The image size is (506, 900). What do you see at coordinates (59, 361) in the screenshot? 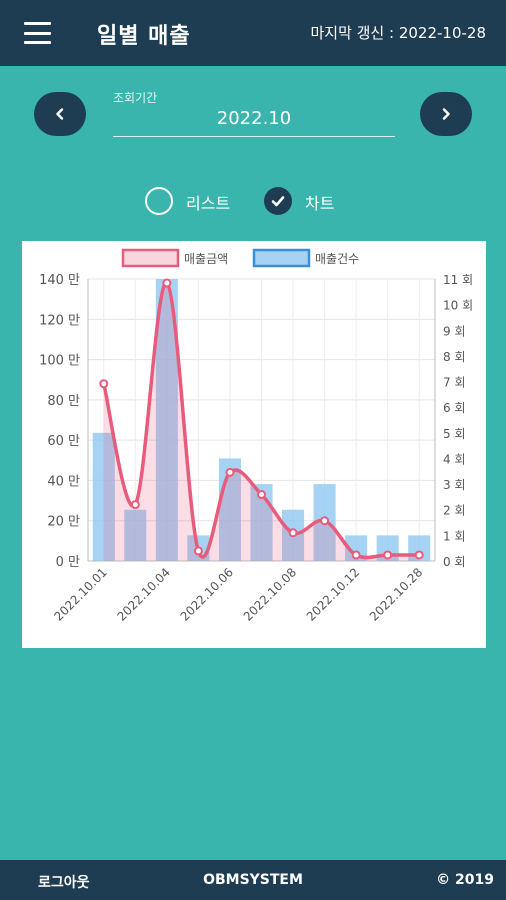
I see `y-left-tick-label: 100 만` at bounding box center [59, 361].